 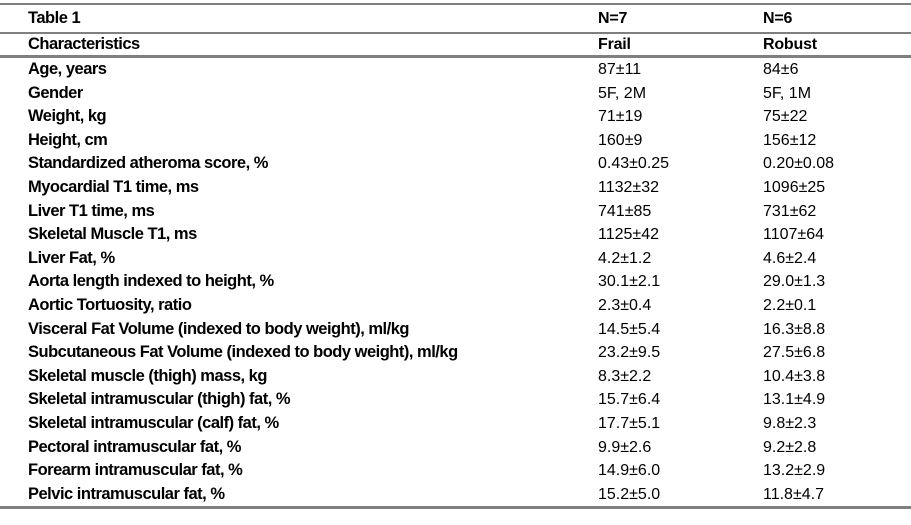 What do you see at coordinates (793, 235) in the screenshot?
I see `robust-value: 1107±64` at bounding box center [793, 235].